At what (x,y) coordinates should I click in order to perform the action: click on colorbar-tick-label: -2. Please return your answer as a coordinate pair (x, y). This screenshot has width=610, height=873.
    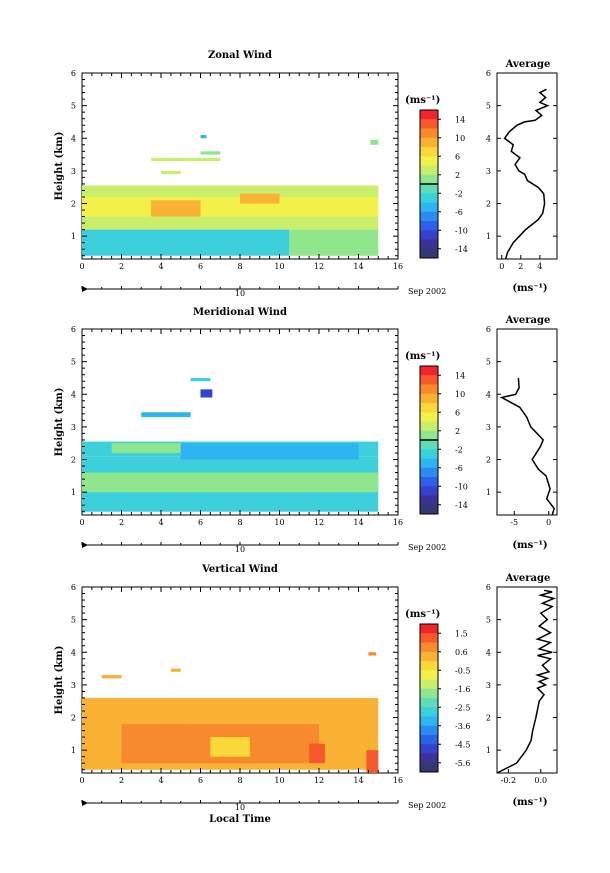
    Looking at the image, I should click on (459, 193).